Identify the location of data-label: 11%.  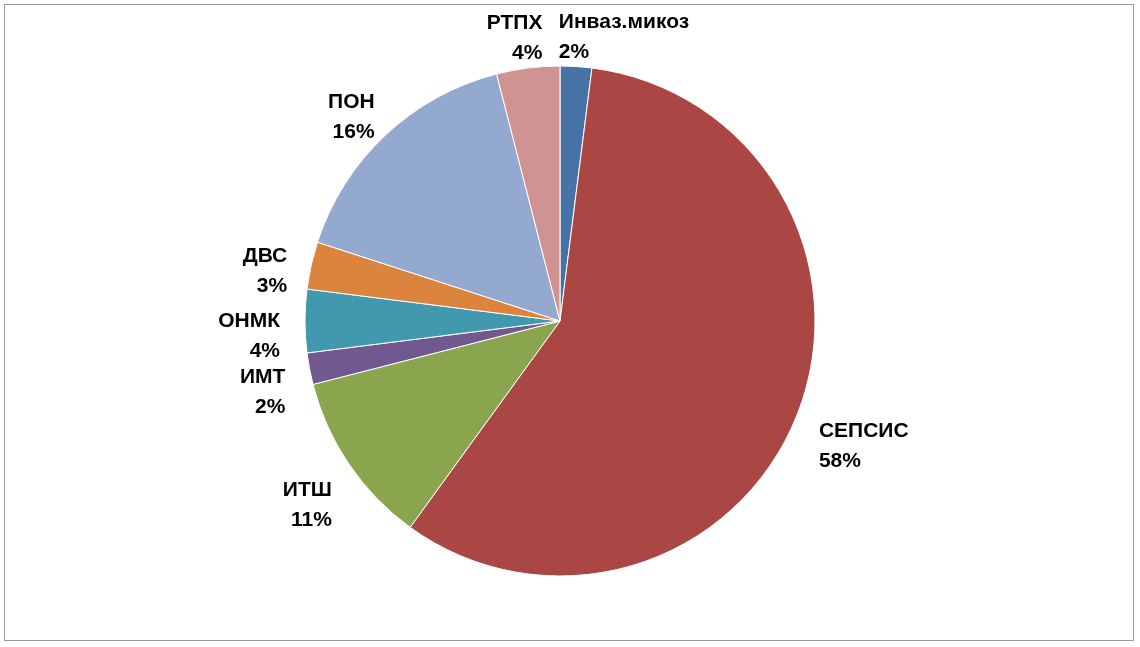
(312, 518).